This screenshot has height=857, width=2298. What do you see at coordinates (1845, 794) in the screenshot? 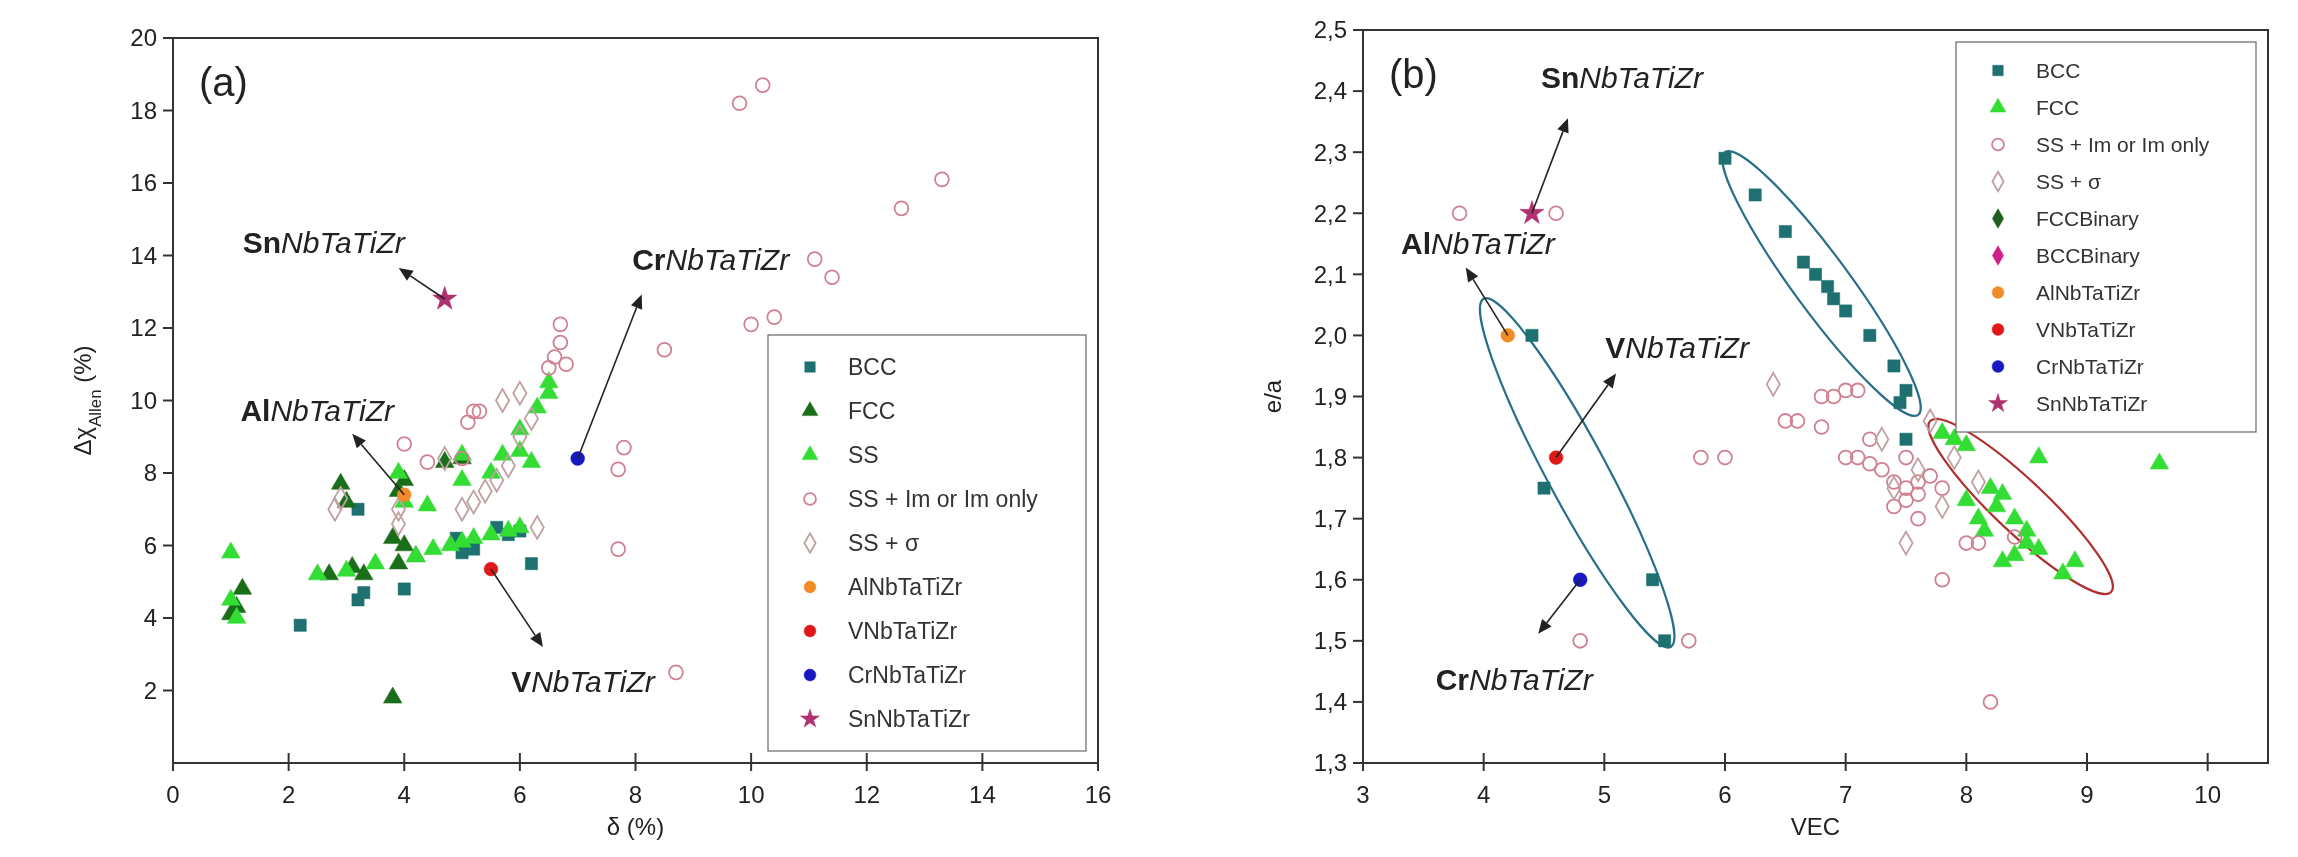
I see `x-tick-label: 7` at bounding box center [1845, 794].